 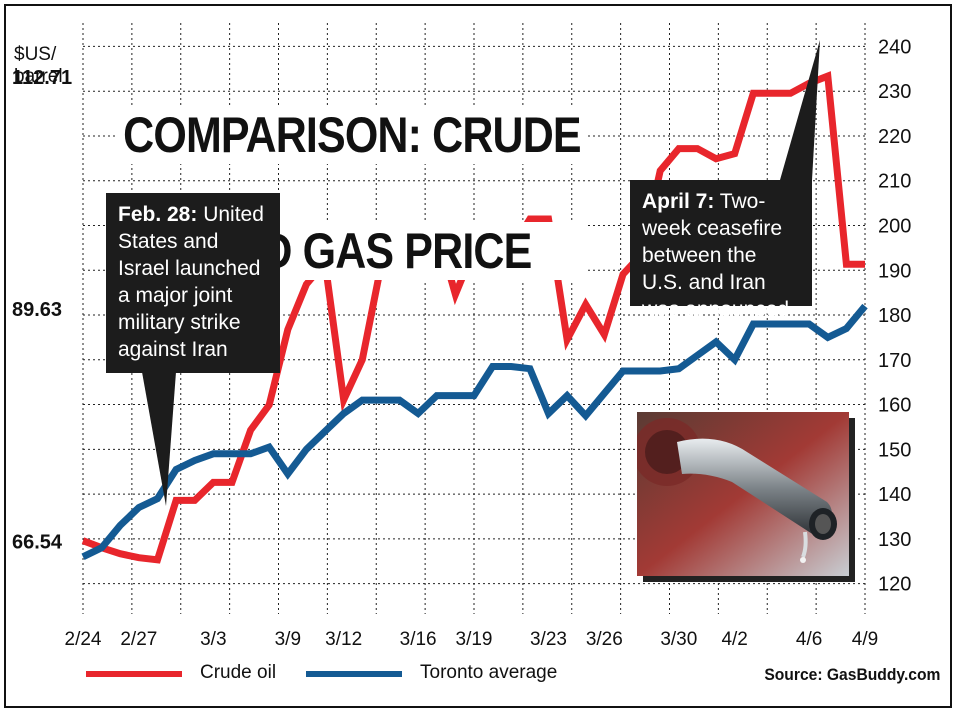 What do you see at coordinates (352, 135) in the screenshot?
I see `chart-title-line-1: COMPARISON: CRUDE` at bounding box center [352, 135].